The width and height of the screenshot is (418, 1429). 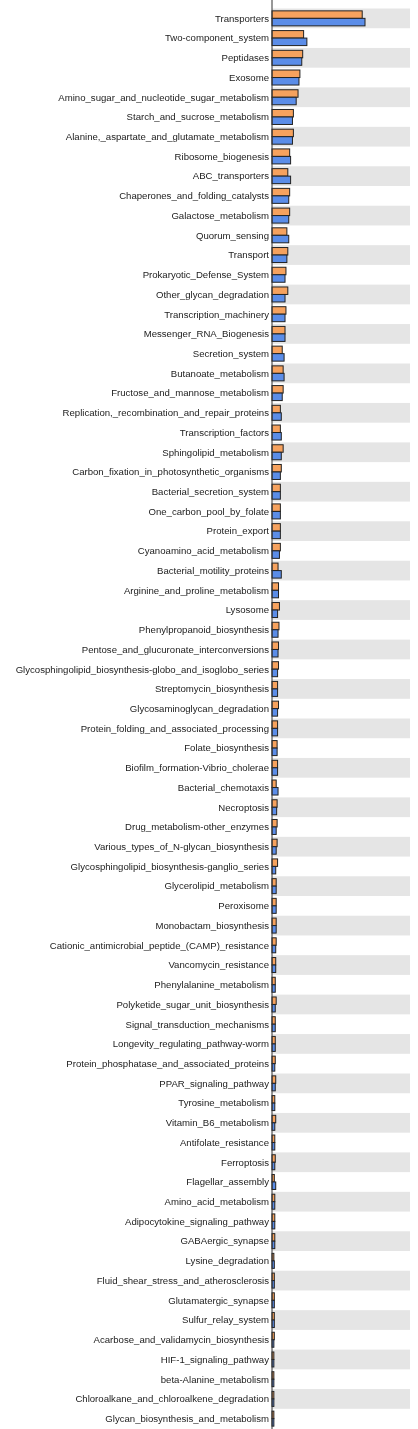 I want to click on y-tick-label: Peroxisome, so click(x=243, y=906).